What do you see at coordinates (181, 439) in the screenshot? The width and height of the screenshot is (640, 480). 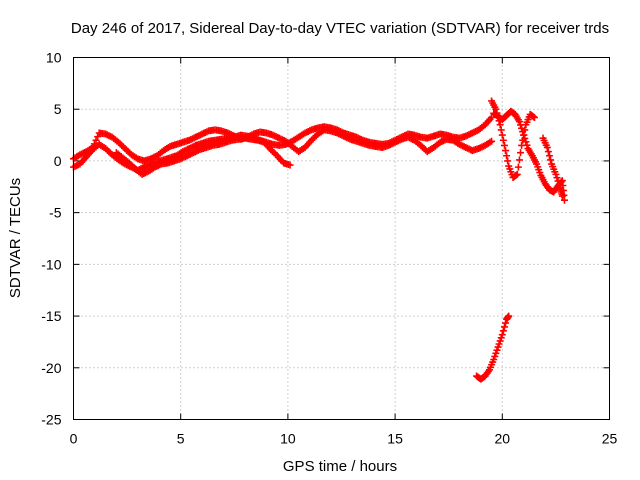 I see `x-tick-label: 5` at bounding box center [181, 439].